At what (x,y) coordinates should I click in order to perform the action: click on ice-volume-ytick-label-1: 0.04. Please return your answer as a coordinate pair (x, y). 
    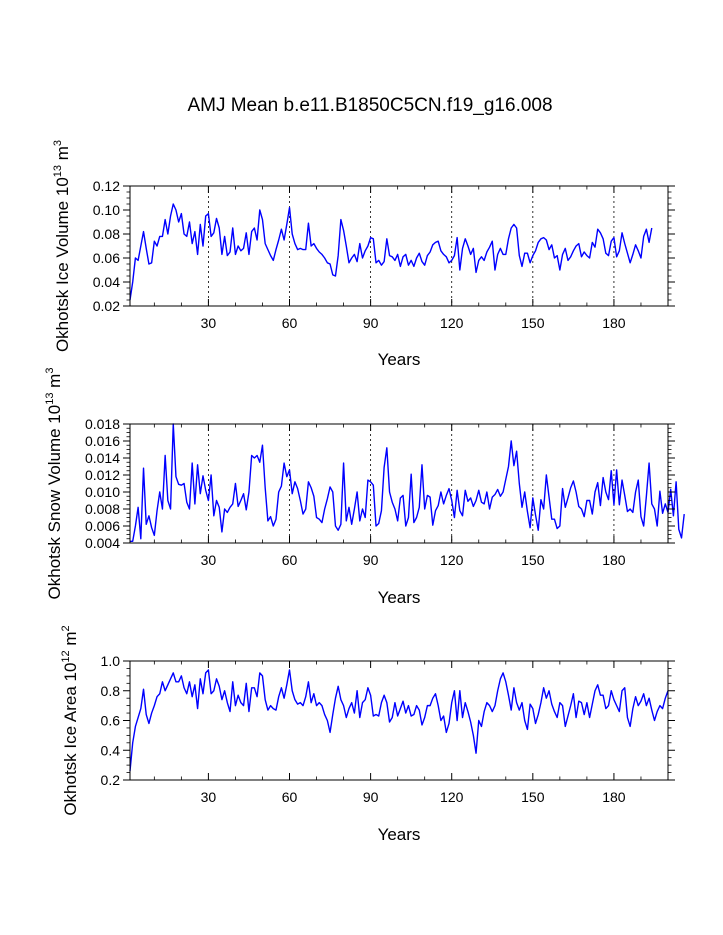
    Looking at the image, I should click on (106, 282).